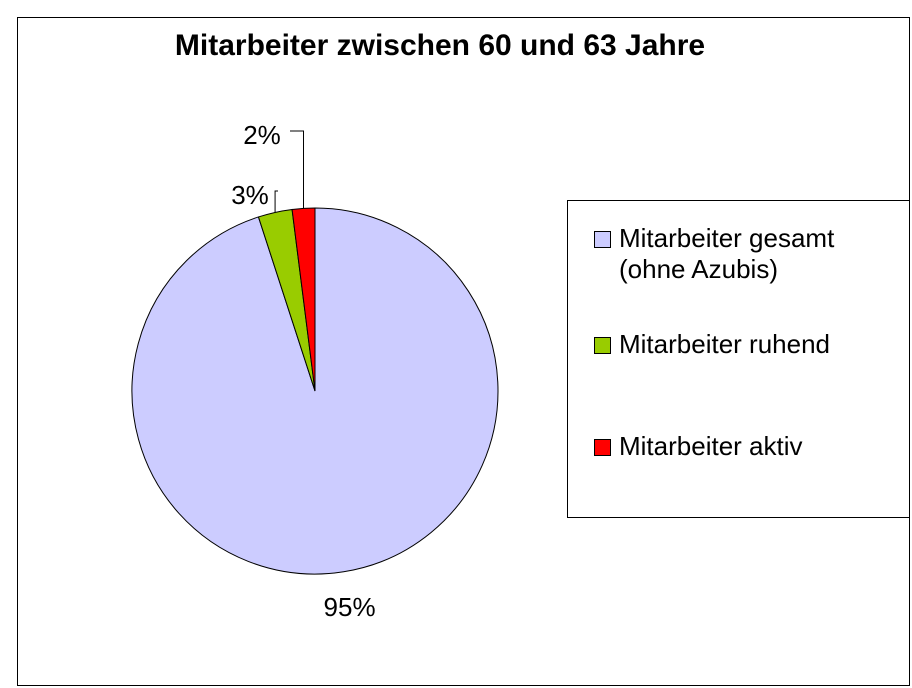 This screenshot has width=912, height=688. I want to click on legend-label: Mitarbeiter ruhend, so click(724, 344).